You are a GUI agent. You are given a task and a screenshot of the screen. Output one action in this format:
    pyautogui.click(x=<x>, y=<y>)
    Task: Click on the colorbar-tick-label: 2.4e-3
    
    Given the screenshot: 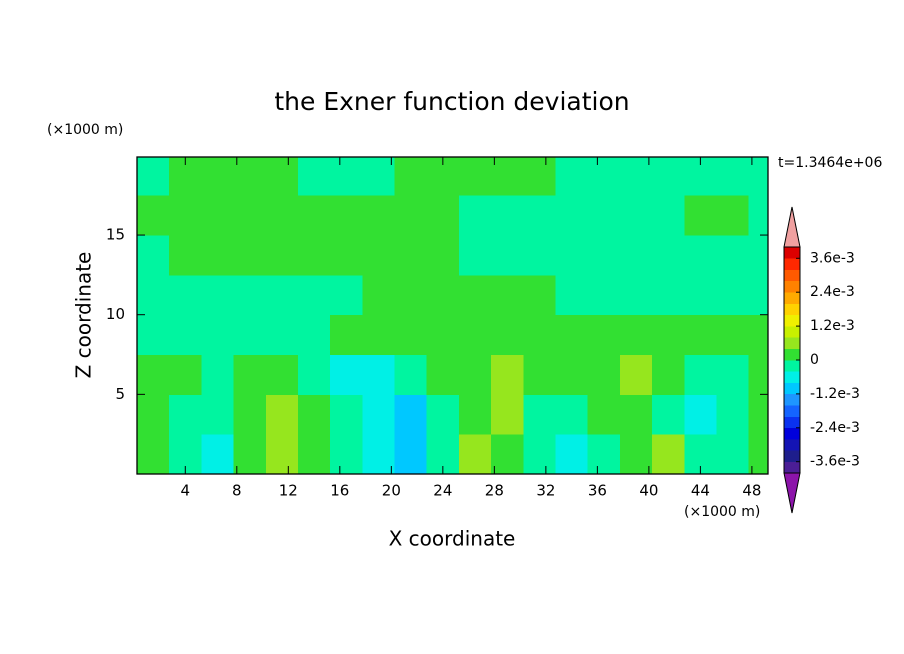 What is the action you would take?
    pyautogui.click(x=832, y=292)
    